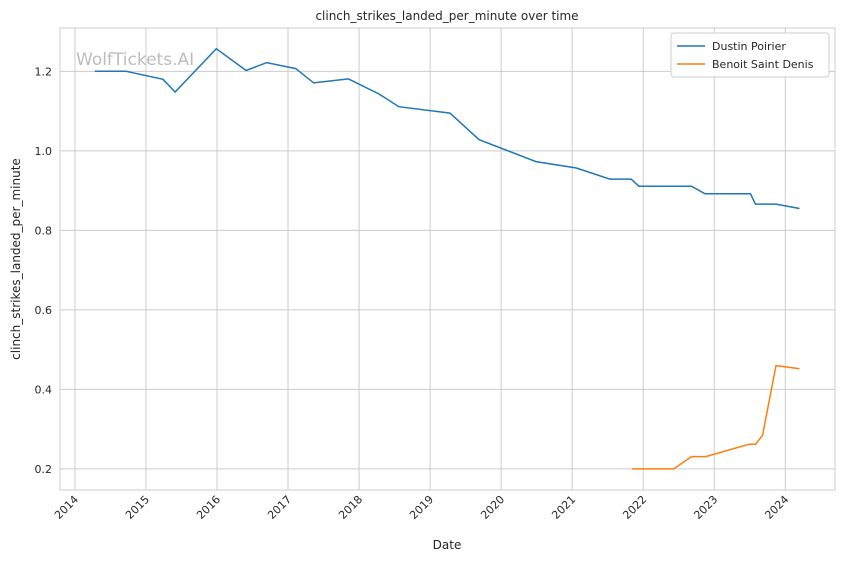  What do you see at coordinates (44, 71) in the screenshot?
I see `y-tick-label: 1.2` at bounding box center [44, 71].